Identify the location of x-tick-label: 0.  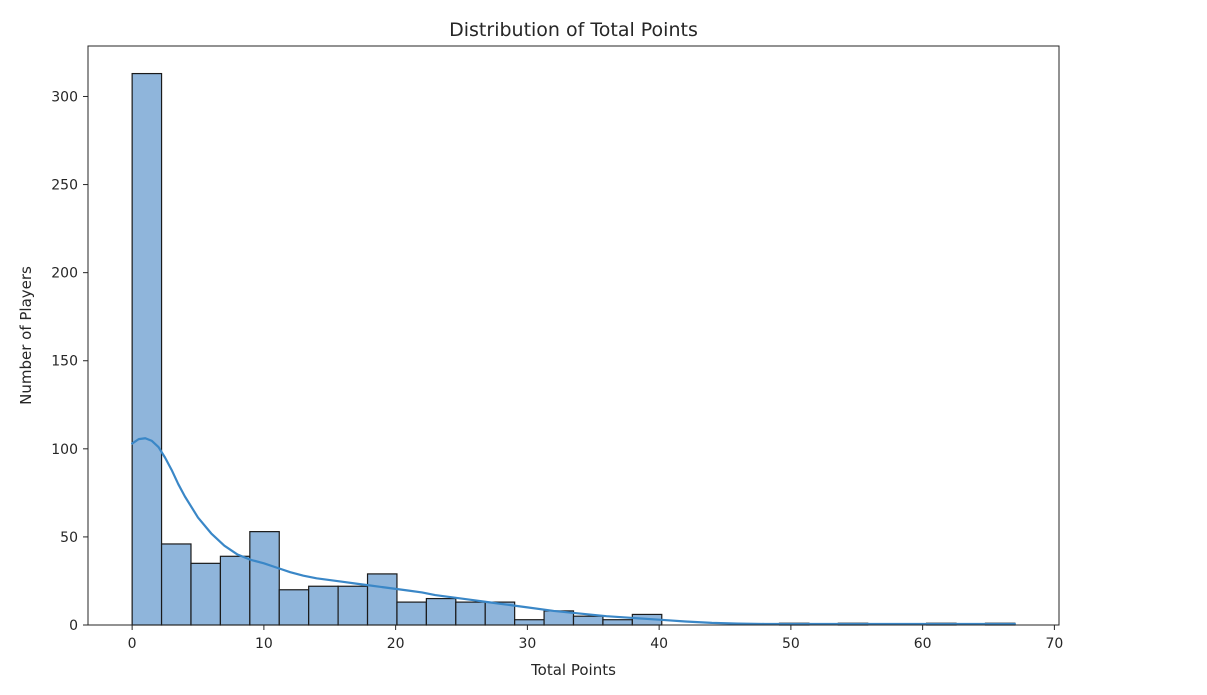
(132, 644).